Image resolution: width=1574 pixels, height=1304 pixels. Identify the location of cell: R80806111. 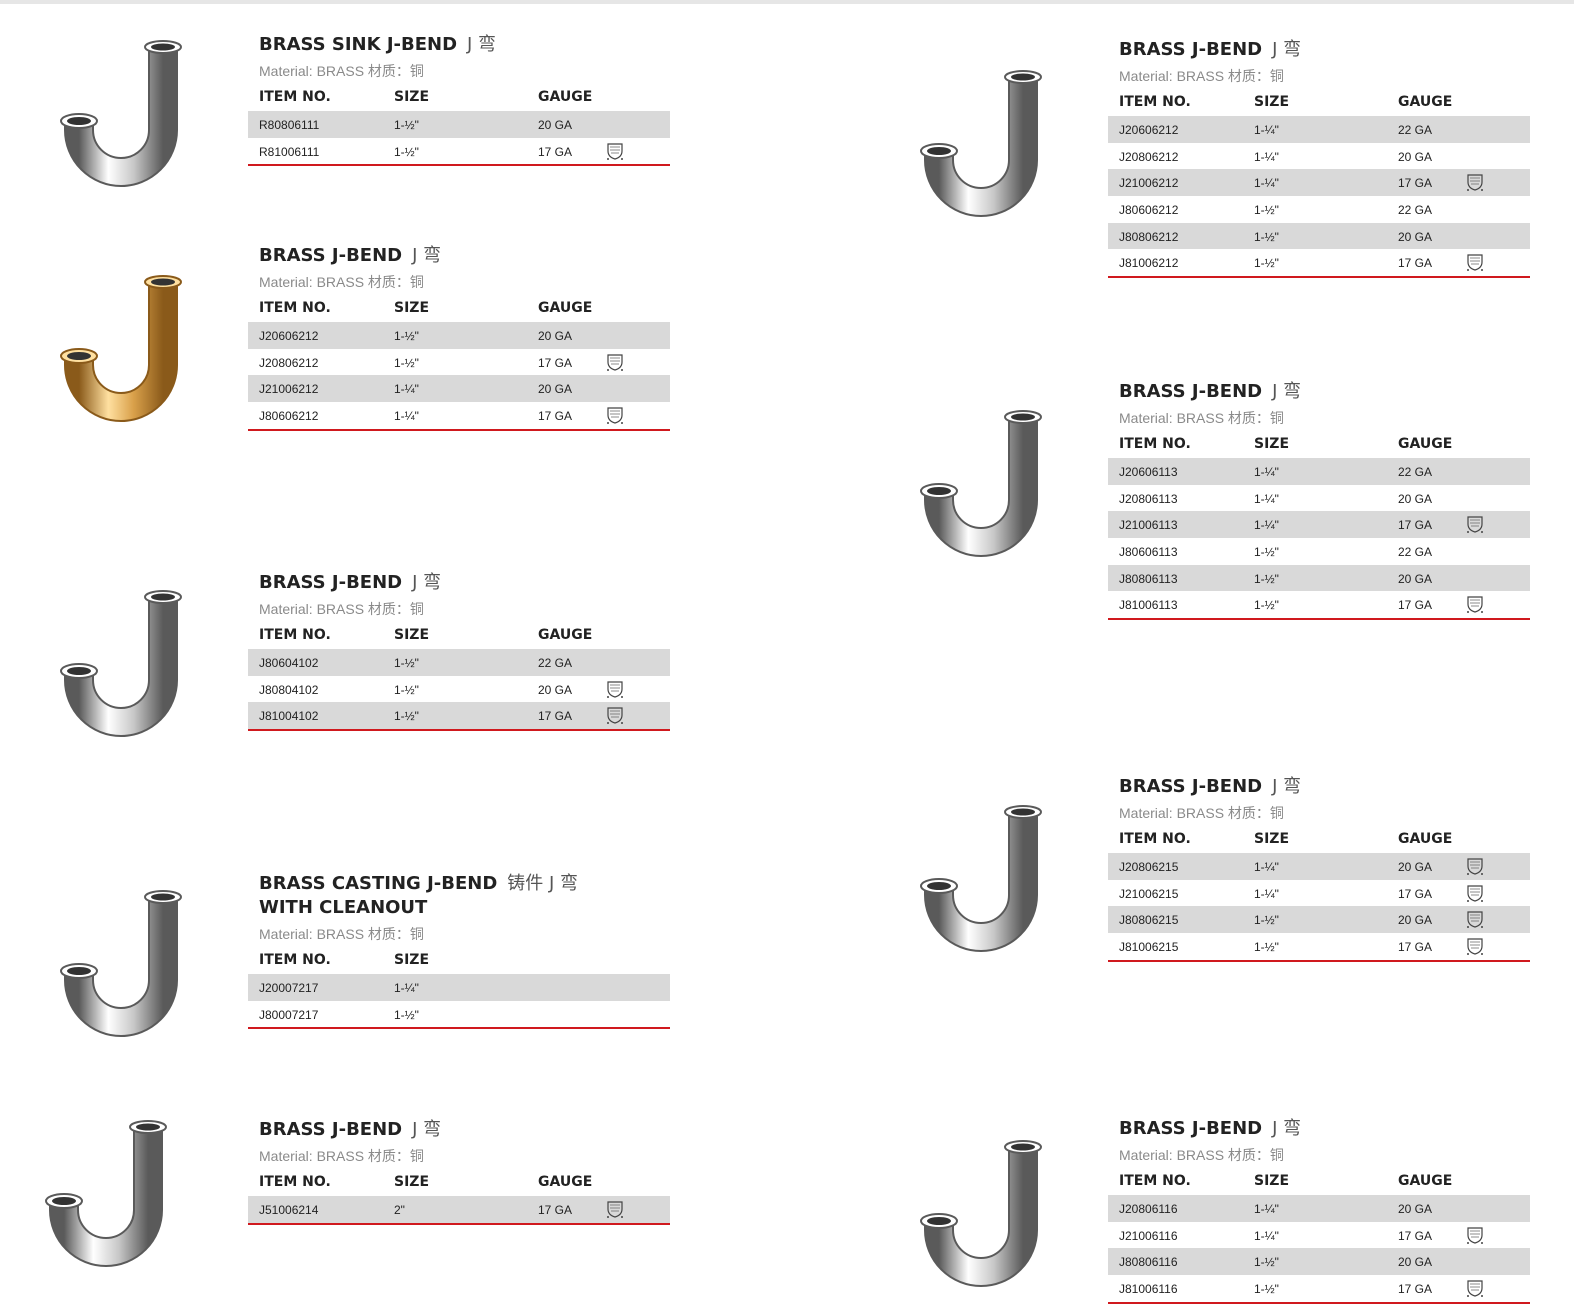
(289, 125).